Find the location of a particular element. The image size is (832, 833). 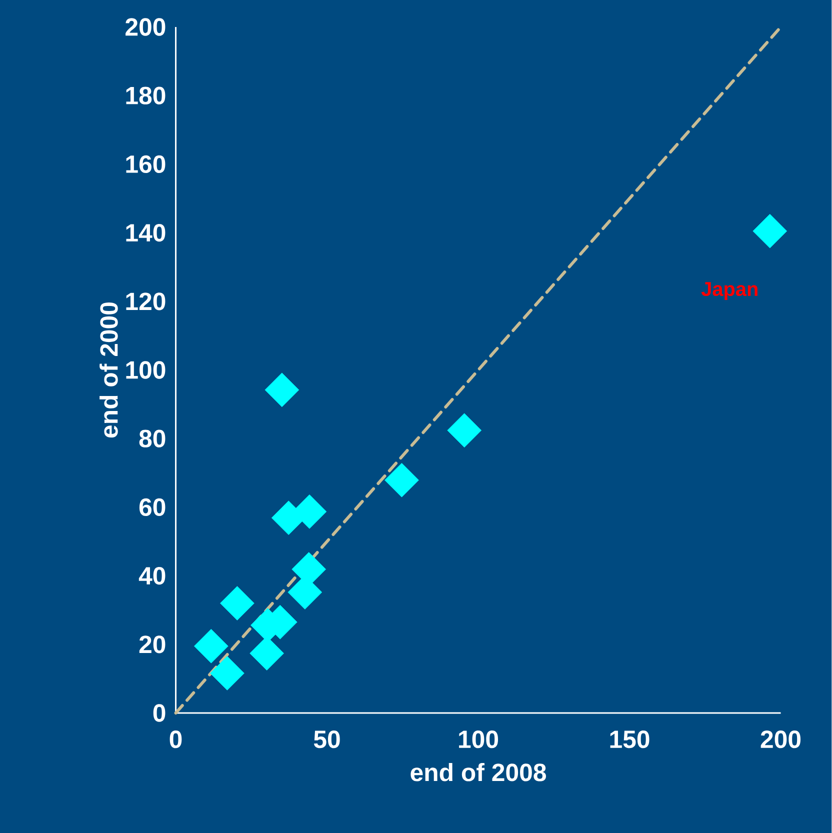

y-tick-label: 60 is located at coordinates (153, 507).